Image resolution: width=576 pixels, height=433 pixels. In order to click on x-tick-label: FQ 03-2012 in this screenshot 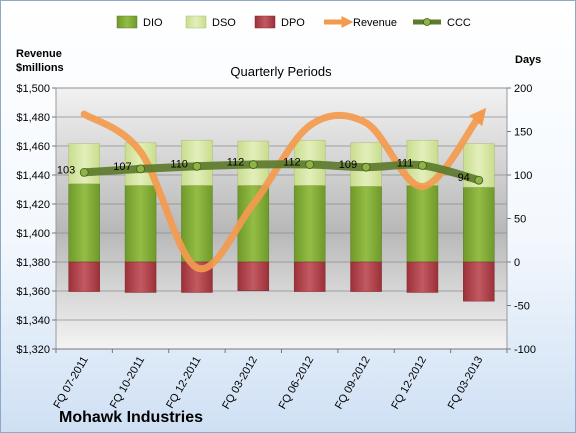, I will do `click(240, 383)`.